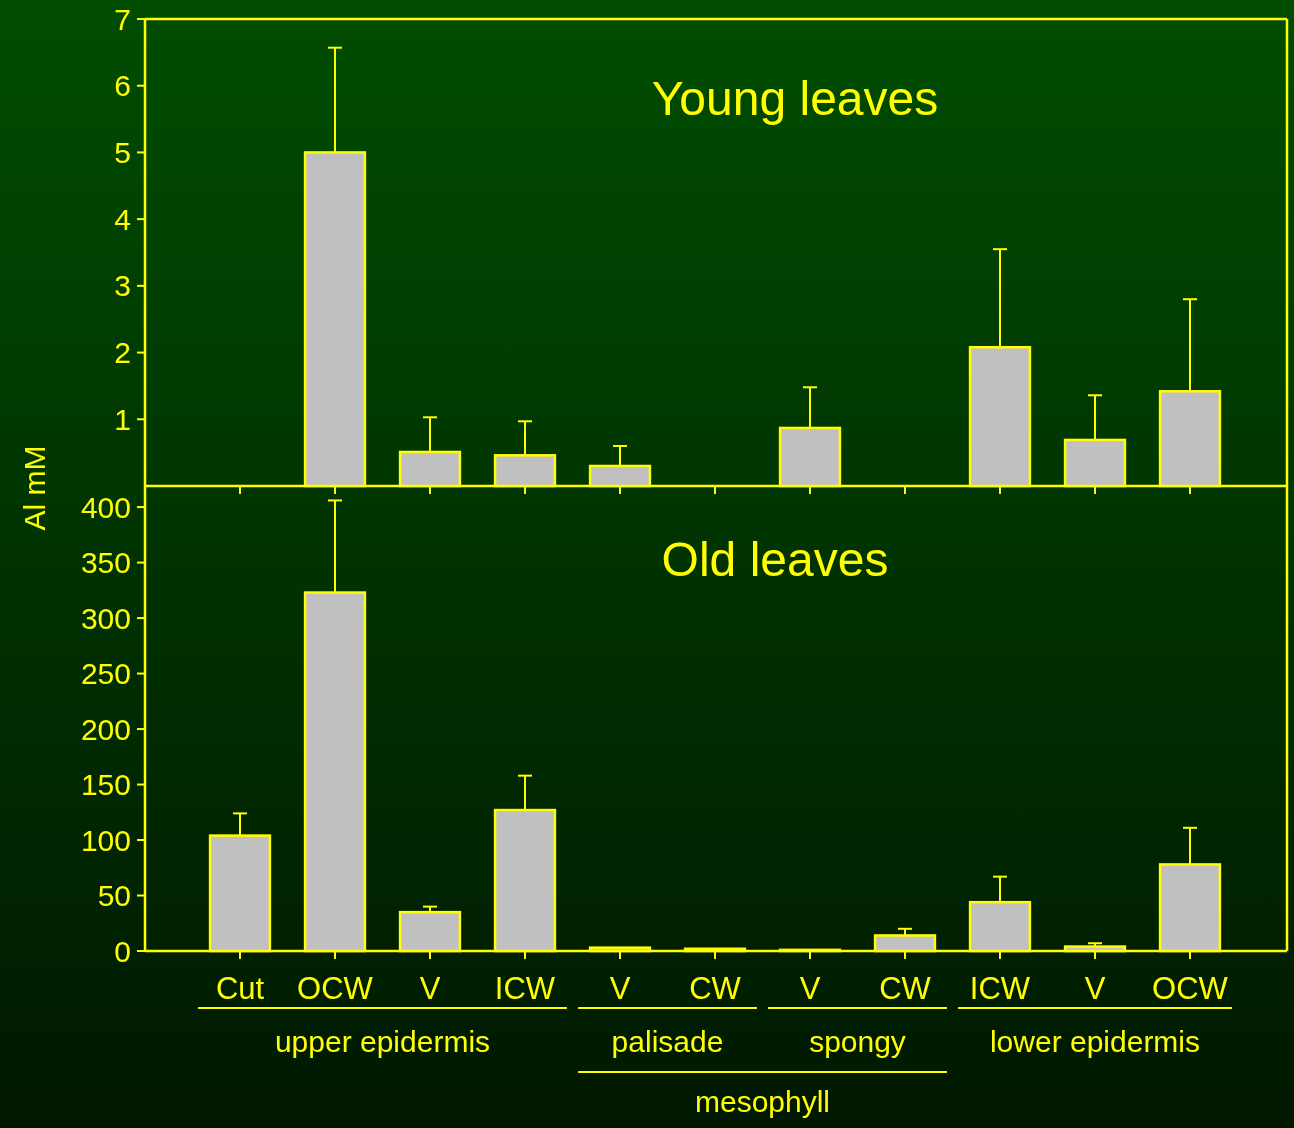 This screenshot has width=1294, height=1128. Describe the element at coordinates (240, 988) in the screenshot. I see `x-tick-label: Cut` at that location.